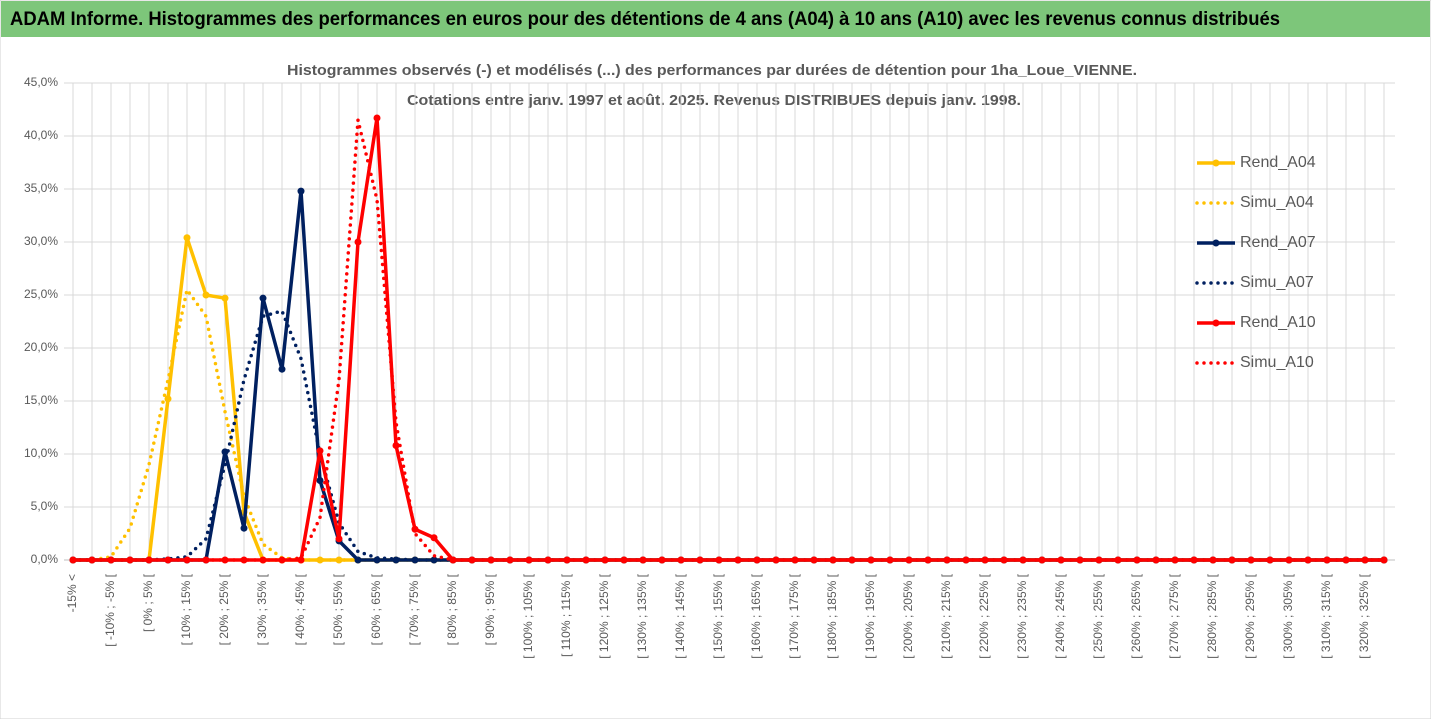 This screenshot has height=719, width=1431. I want to click on y-tick-label: 15,0%, so click(41, 400).